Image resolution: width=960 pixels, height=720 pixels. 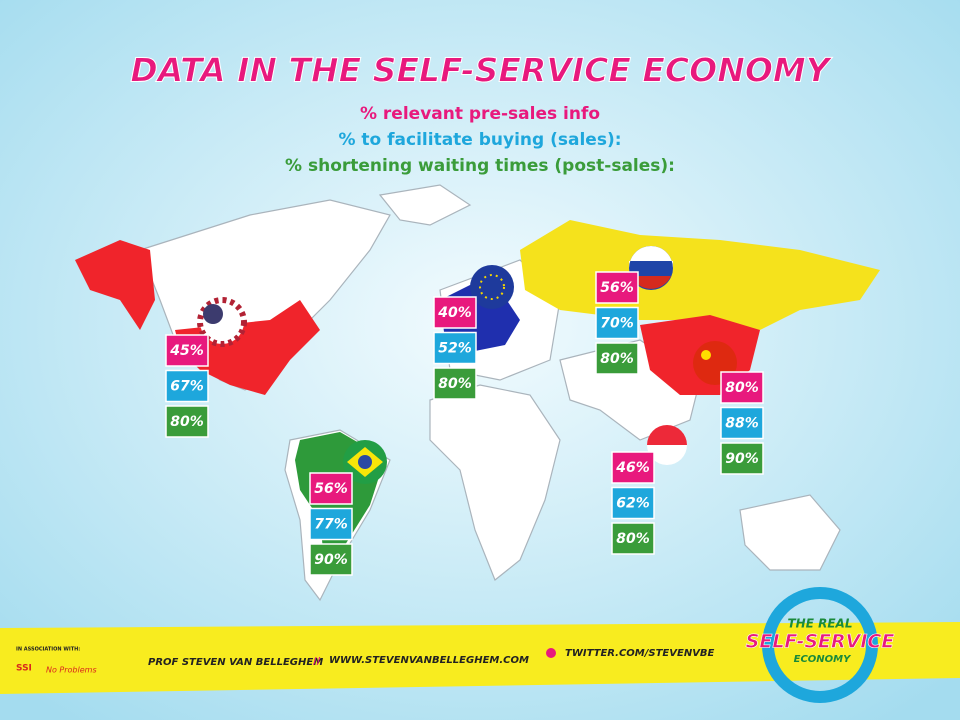 I want to click on value-box: 62%, so click(x=633, y=503).